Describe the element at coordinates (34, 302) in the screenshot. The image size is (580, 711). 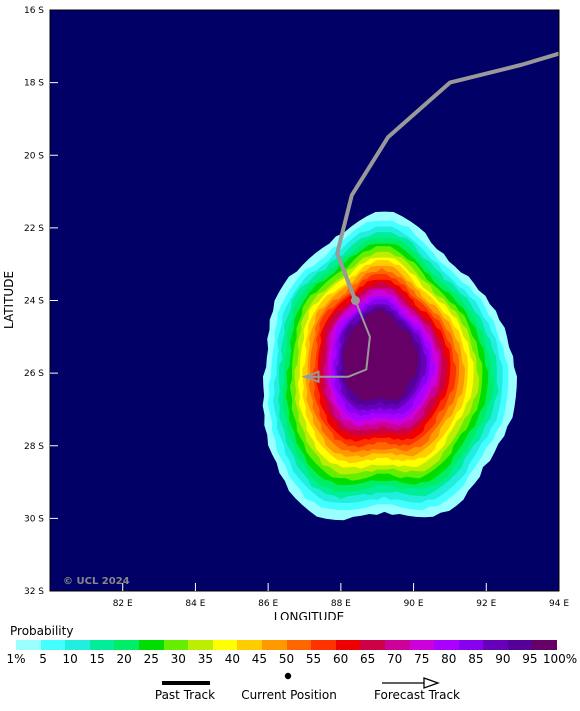
I see `y-tick-label: 24 S` at that location.